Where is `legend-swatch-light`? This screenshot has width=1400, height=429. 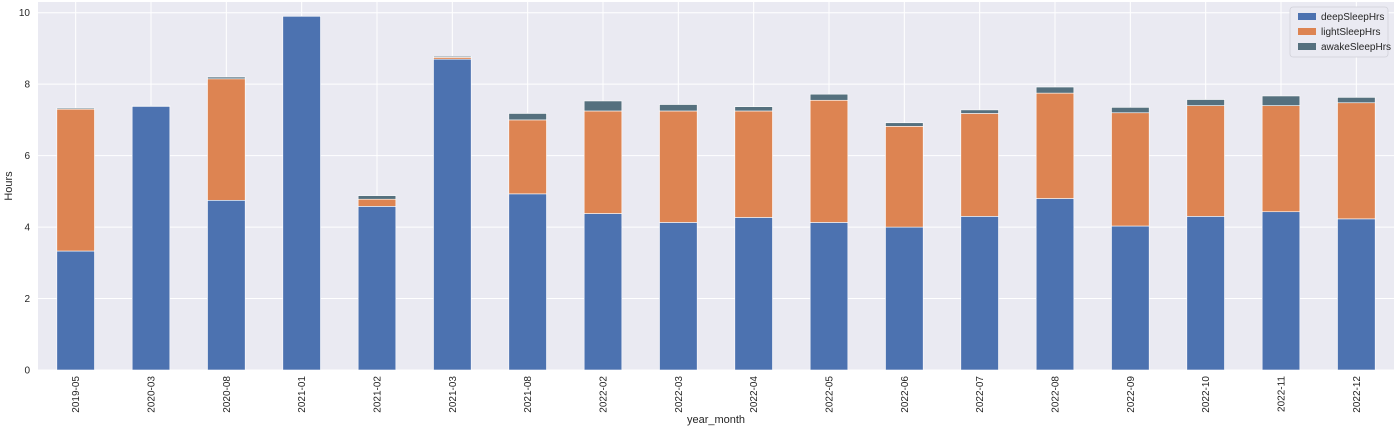 legend-swatch-light is located at coordinates (1307, 31).